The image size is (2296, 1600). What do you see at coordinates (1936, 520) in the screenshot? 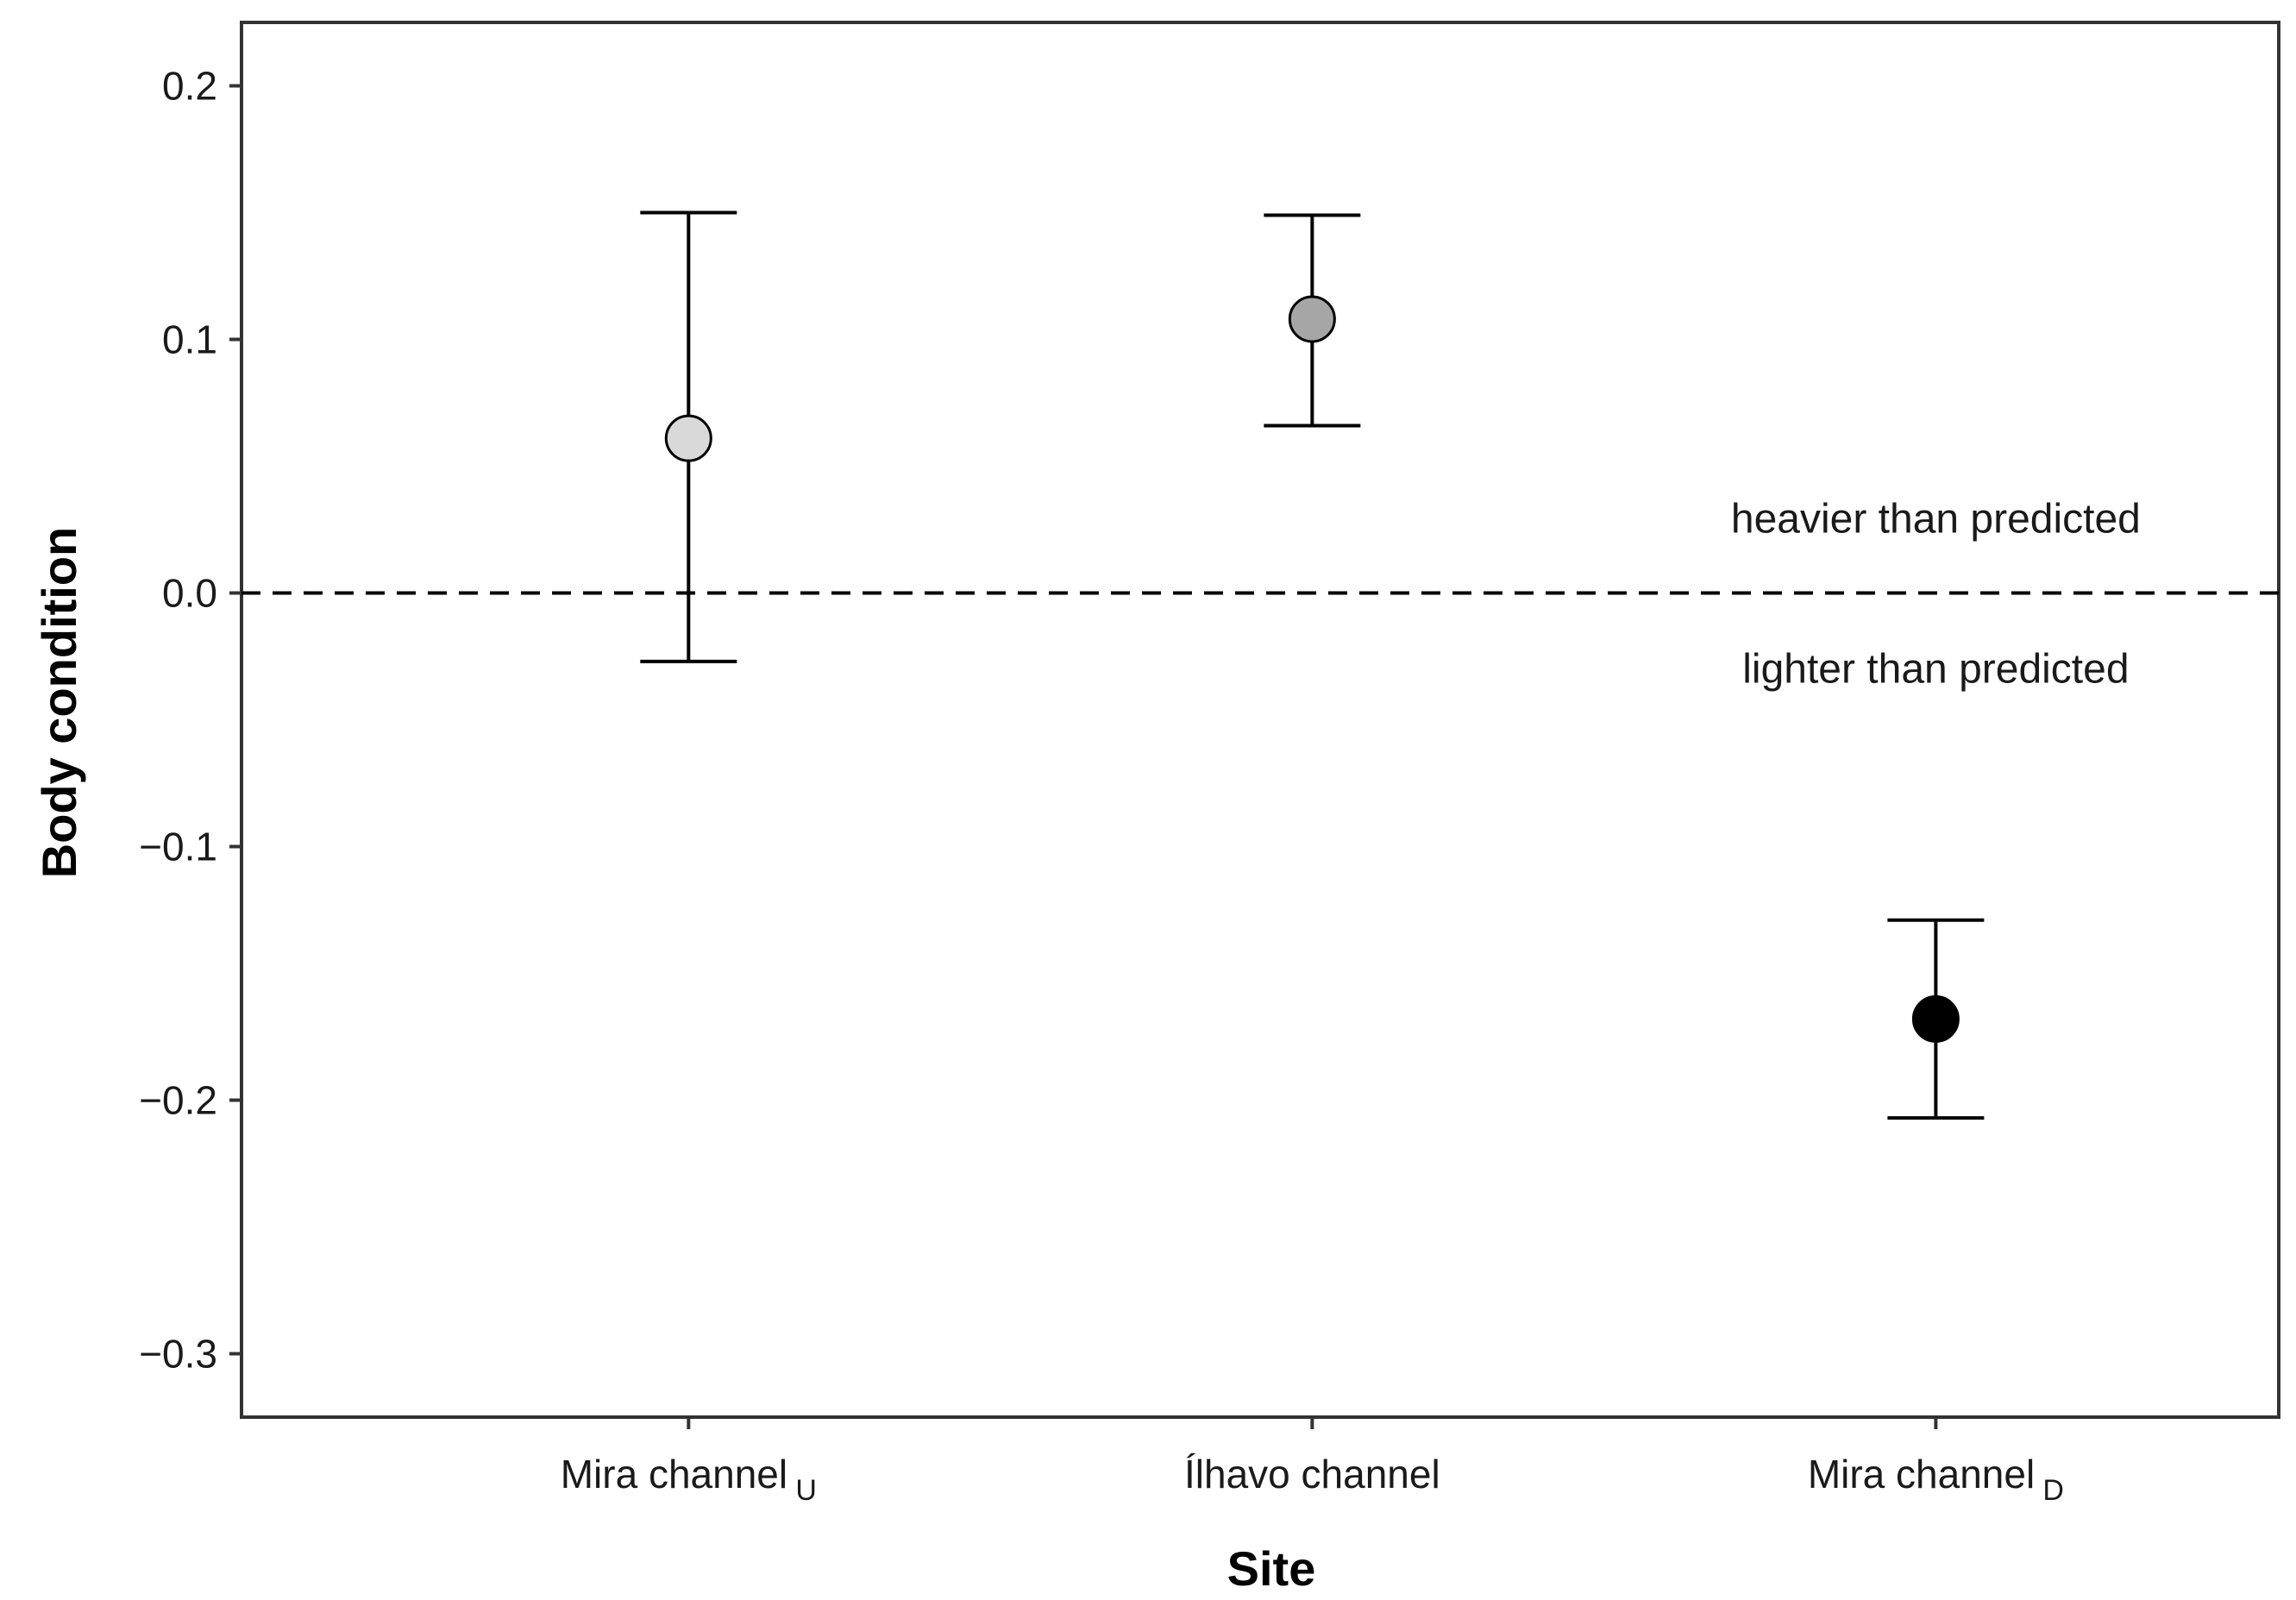
I see `annotation-heavier: heavier than predicted` at bounding box center [1936, 520].